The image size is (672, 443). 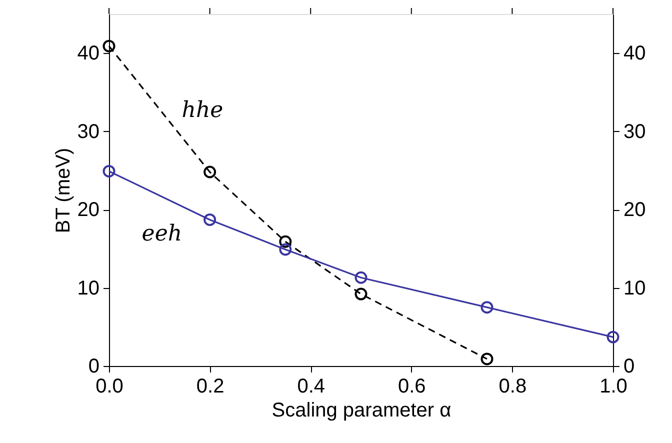 What do you see at coordinates (362, 411) in the screenshot?
I see `x-axis-title: Scaling parameter α` at bounding box center [362, 411].